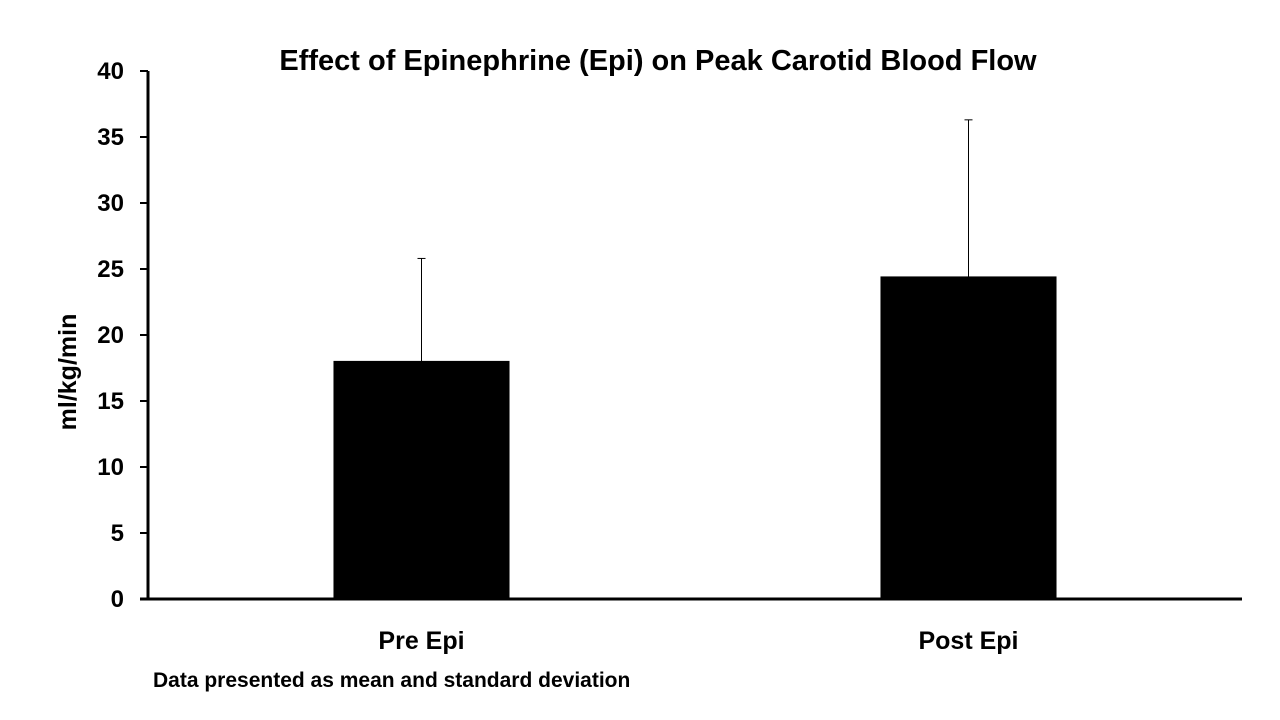 The width and height of the screenshot is (1280, 720). What do you see at coordinates (421, 480) in the screenshot?
I see `bar-pre-epi` at bounding box center [421, 480].